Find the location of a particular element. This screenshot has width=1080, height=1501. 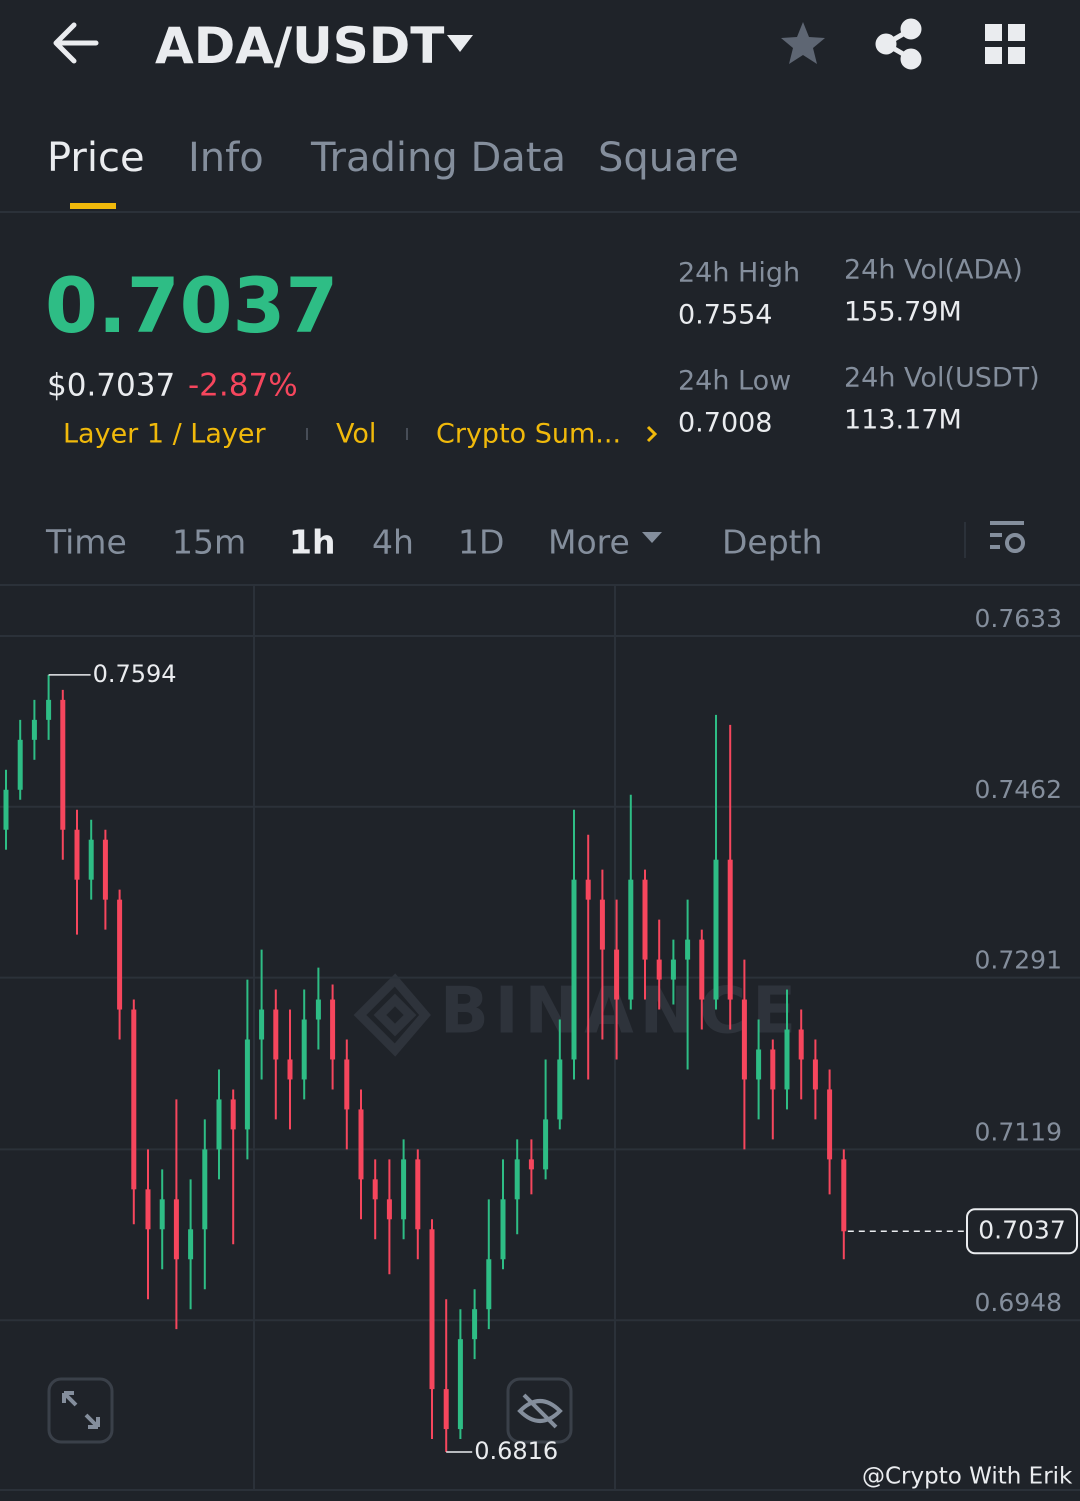

back-button is located at coordinates (76, 43).